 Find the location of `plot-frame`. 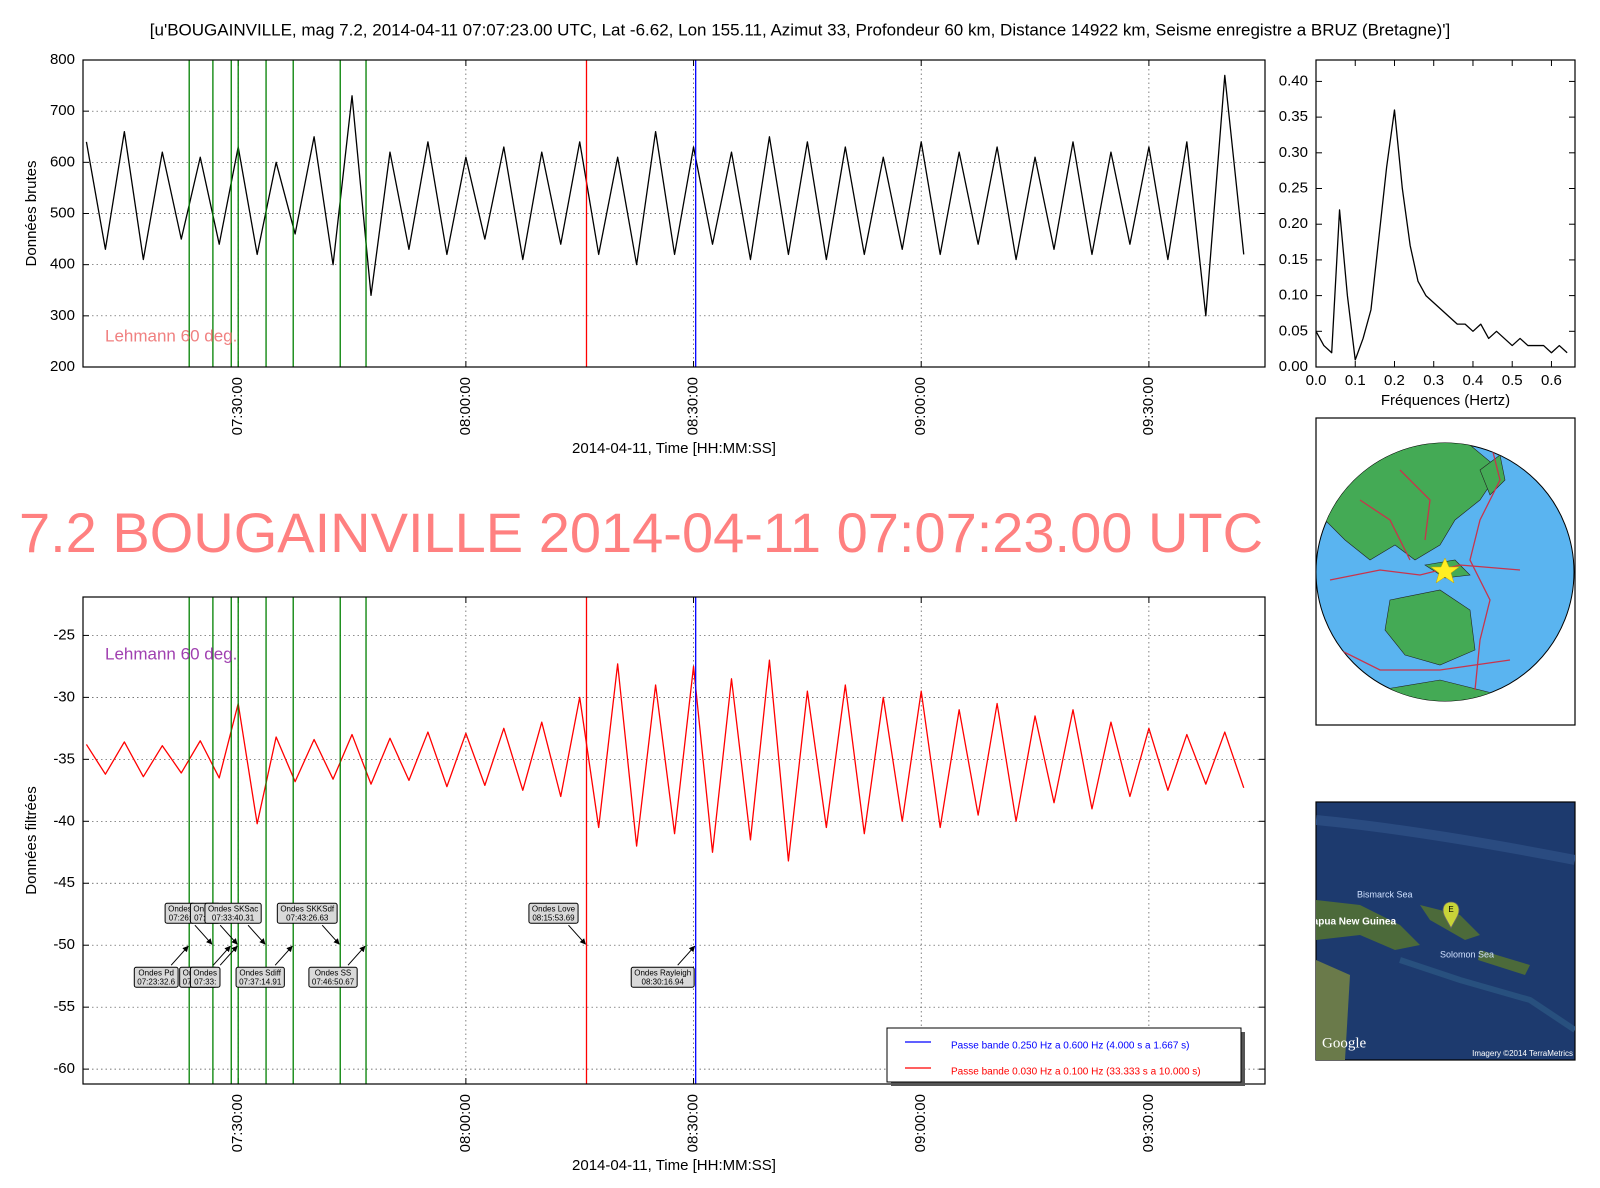

plot-frame is located at coordinates (1445, 213).